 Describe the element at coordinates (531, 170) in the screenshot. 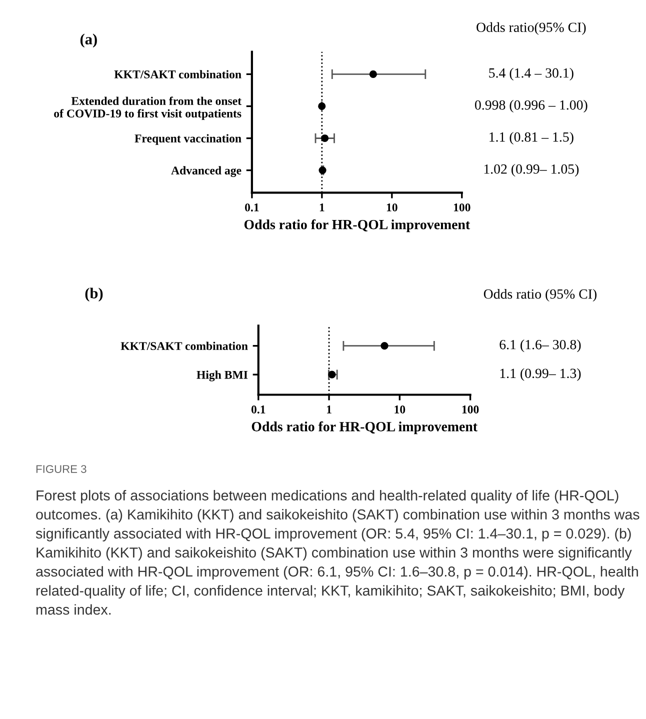

I see `text: 1.02 (0.99– 1.05)` at that location.